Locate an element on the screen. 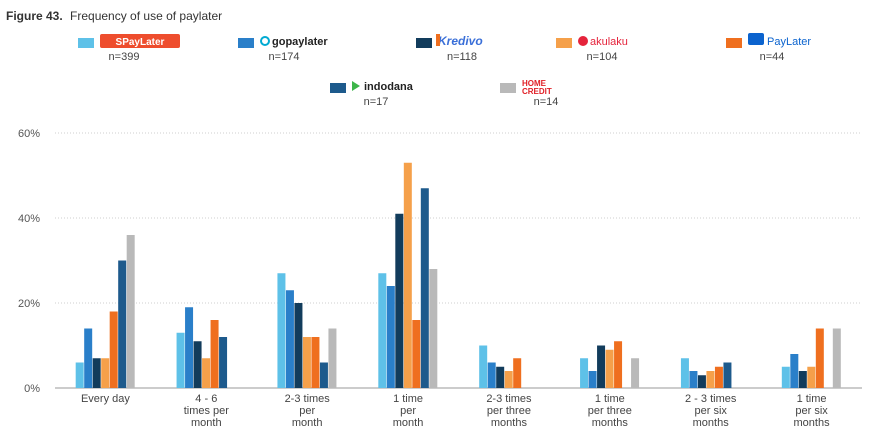  gopaylater-logo-icon is located at coordinates (265, 41).